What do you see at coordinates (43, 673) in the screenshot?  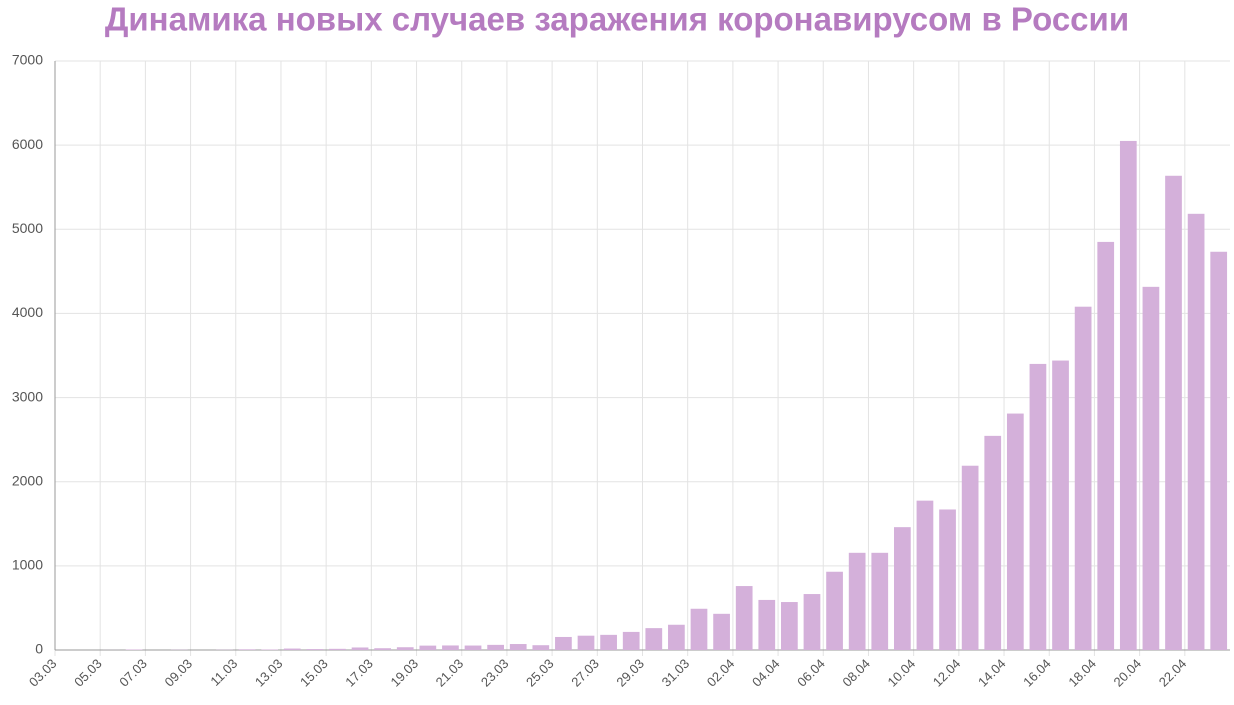 I see `x-tick-label: 03.03` at bounding box center [43, 673].